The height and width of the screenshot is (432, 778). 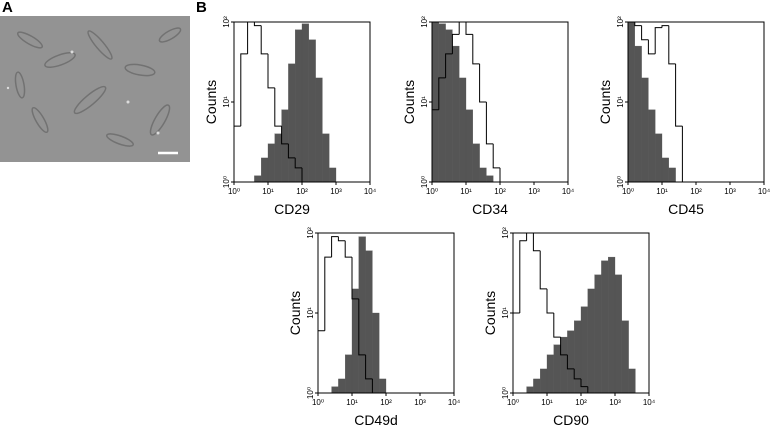 What do you see at coordinates (684, 116) in the screenshot?
I see `histogram: 10⁰ 10¹ 10² 10³ 10⁴ 10⁰ 10¹ 10² CD45 Counts` at bounding box center [684, 116].